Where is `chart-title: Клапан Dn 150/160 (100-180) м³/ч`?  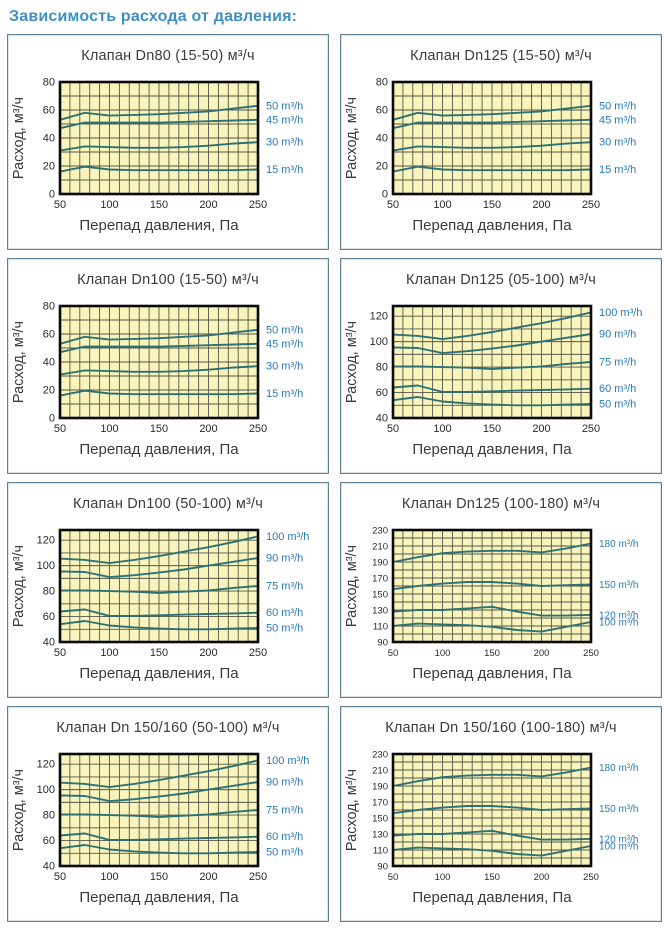
chart-title: Клапан Dn 150/160 (100-180) м³/ч is located at coordinates (501, 728).